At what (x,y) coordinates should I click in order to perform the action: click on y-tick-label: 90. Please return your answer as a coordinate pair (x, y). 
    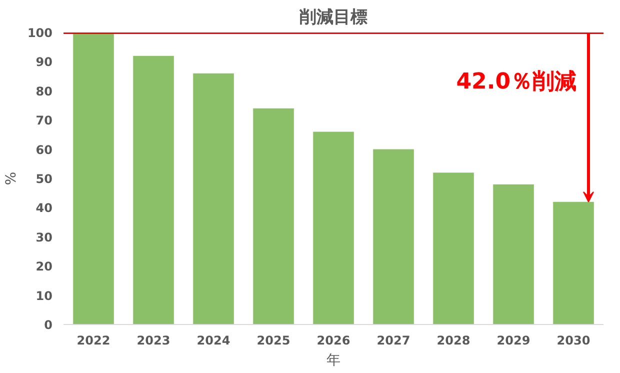
    Looking at the image, I should click on (44, 62).